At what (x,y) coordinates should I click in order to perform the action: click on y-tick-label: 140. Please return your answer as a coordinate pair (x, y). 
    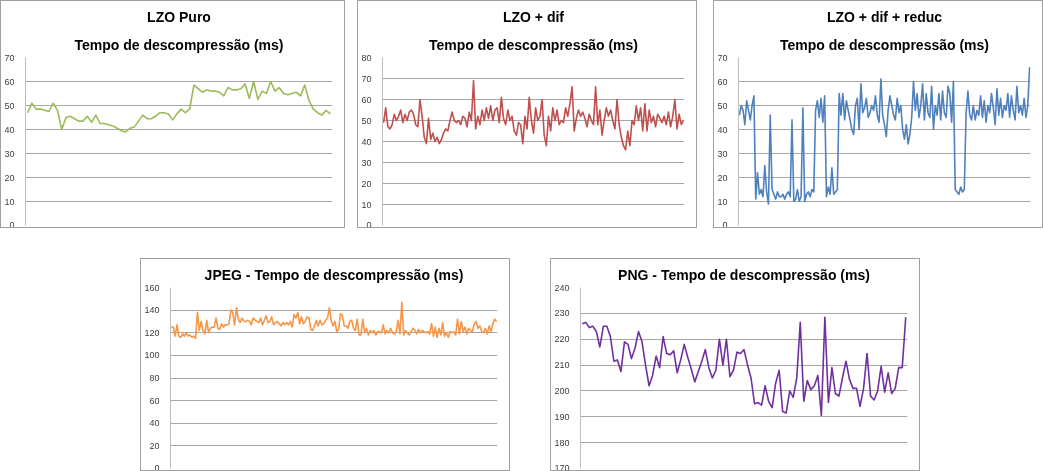
    Looking at the image, I should click on (152, 310).